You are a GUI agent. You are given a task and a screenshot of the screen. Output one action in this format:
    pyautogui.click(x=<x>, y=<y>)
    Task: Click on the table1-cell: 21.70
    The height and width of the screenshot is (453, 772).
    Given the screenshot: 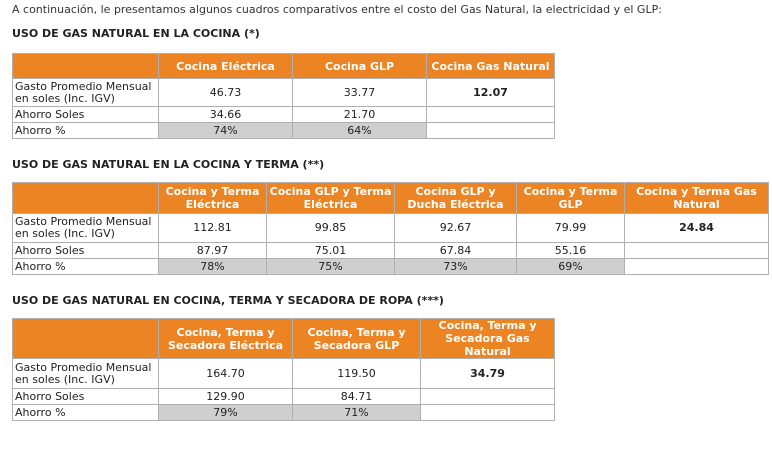 What is the action you would take?
    pyautogui.click(x=359, y=114)
    